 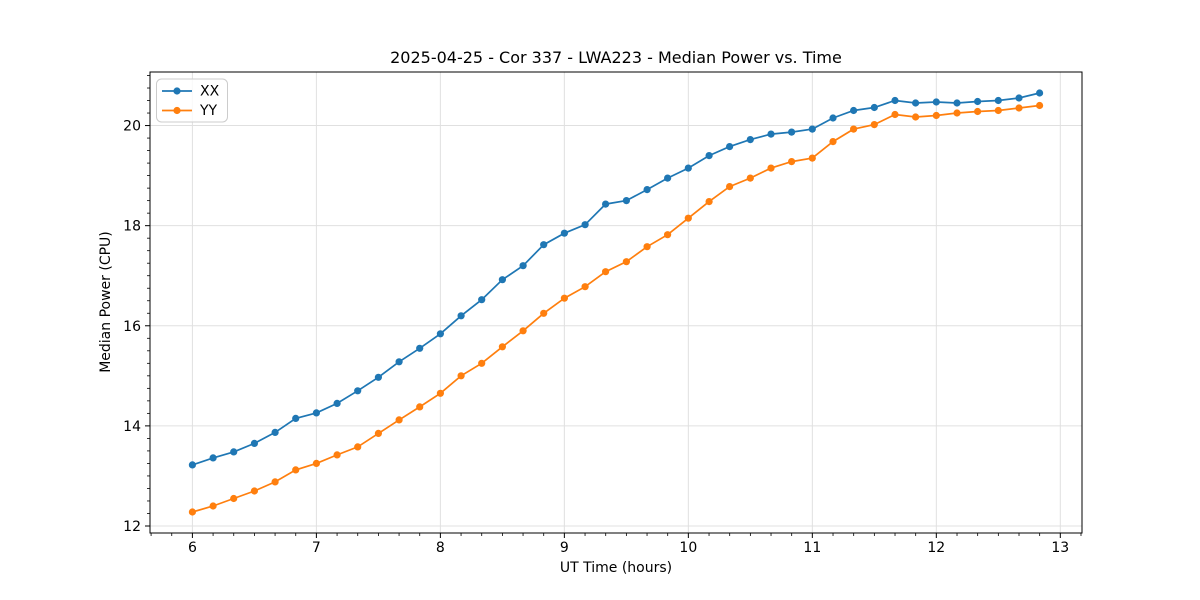 What do you see at coordinates (190, 111) in the screenshot?
I see `legend-entry-yy: YY` at bounding box center [190, 111].